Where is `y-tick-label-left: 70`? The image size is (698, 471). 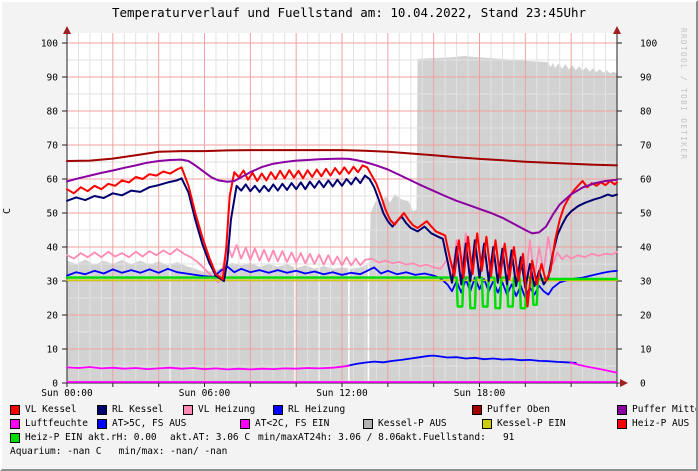
y-tick-label-left: 70 is located at coordinates (53, 146).